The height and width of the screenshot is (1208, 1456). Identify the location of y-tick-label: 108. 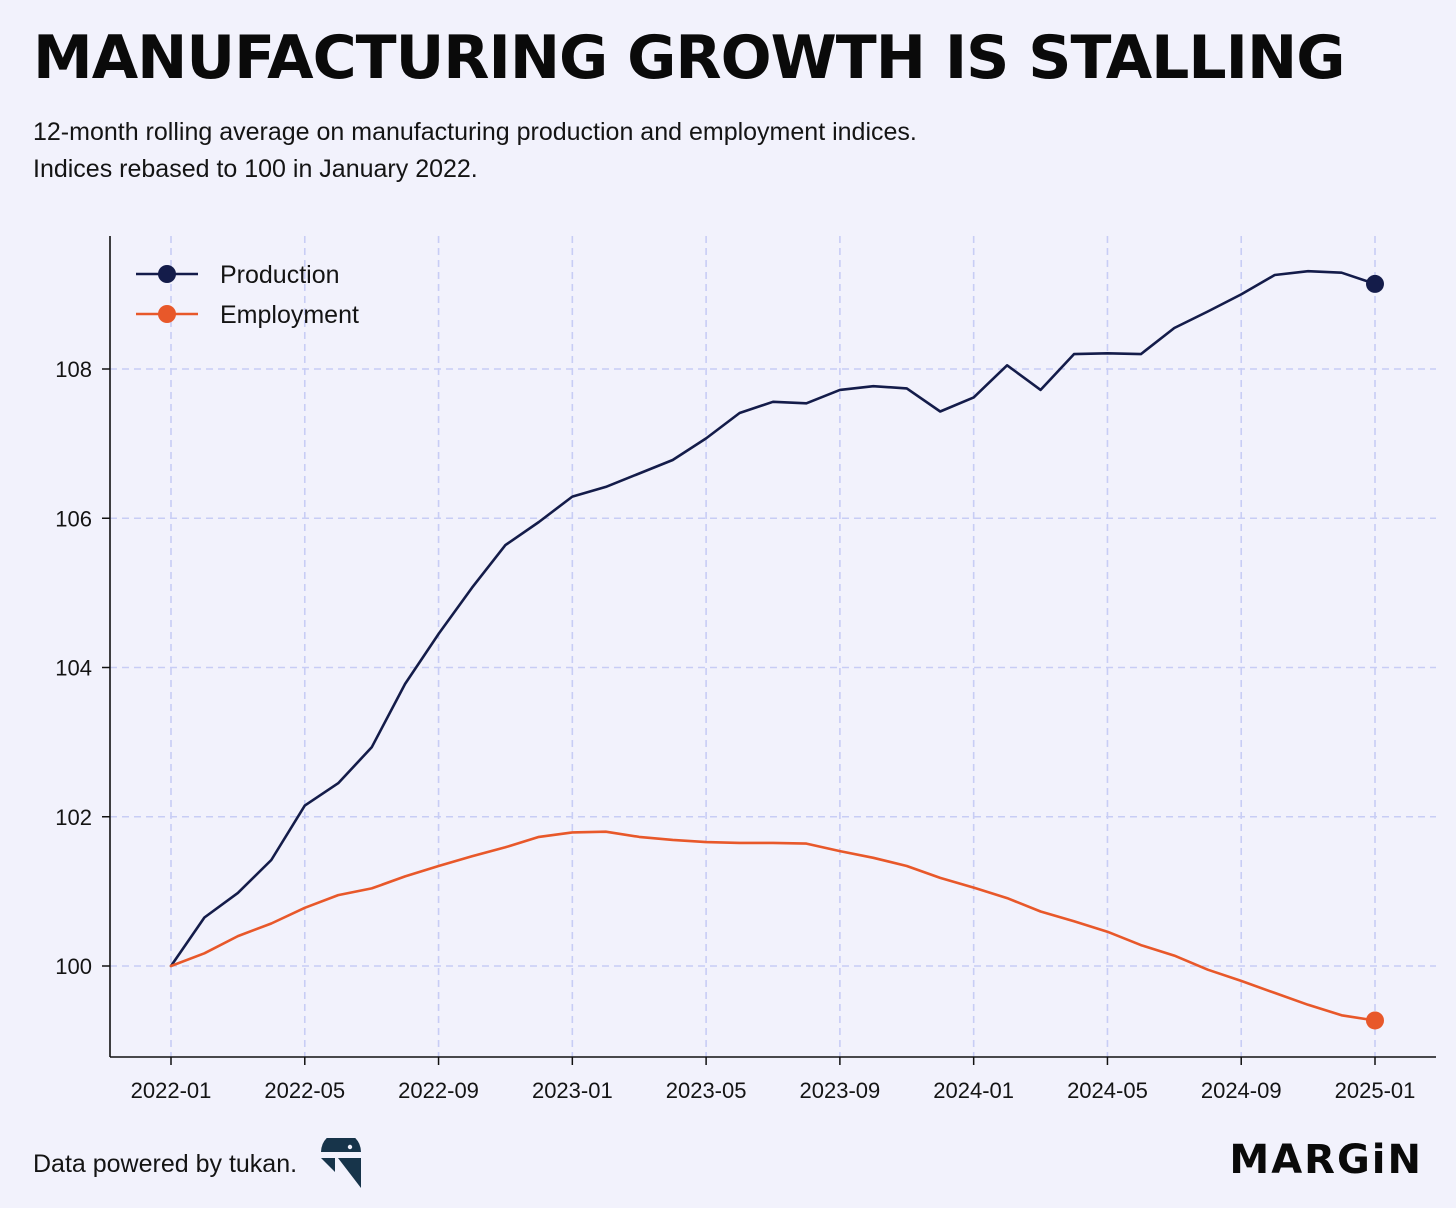
(73, 369).